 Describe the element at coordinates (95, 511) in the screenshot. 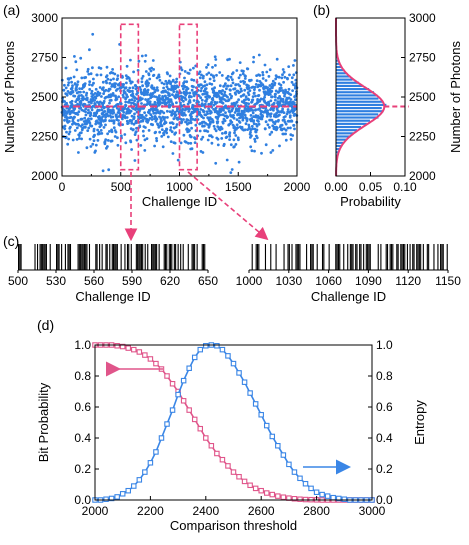

I see `x-tick-label: 2000` at that location.